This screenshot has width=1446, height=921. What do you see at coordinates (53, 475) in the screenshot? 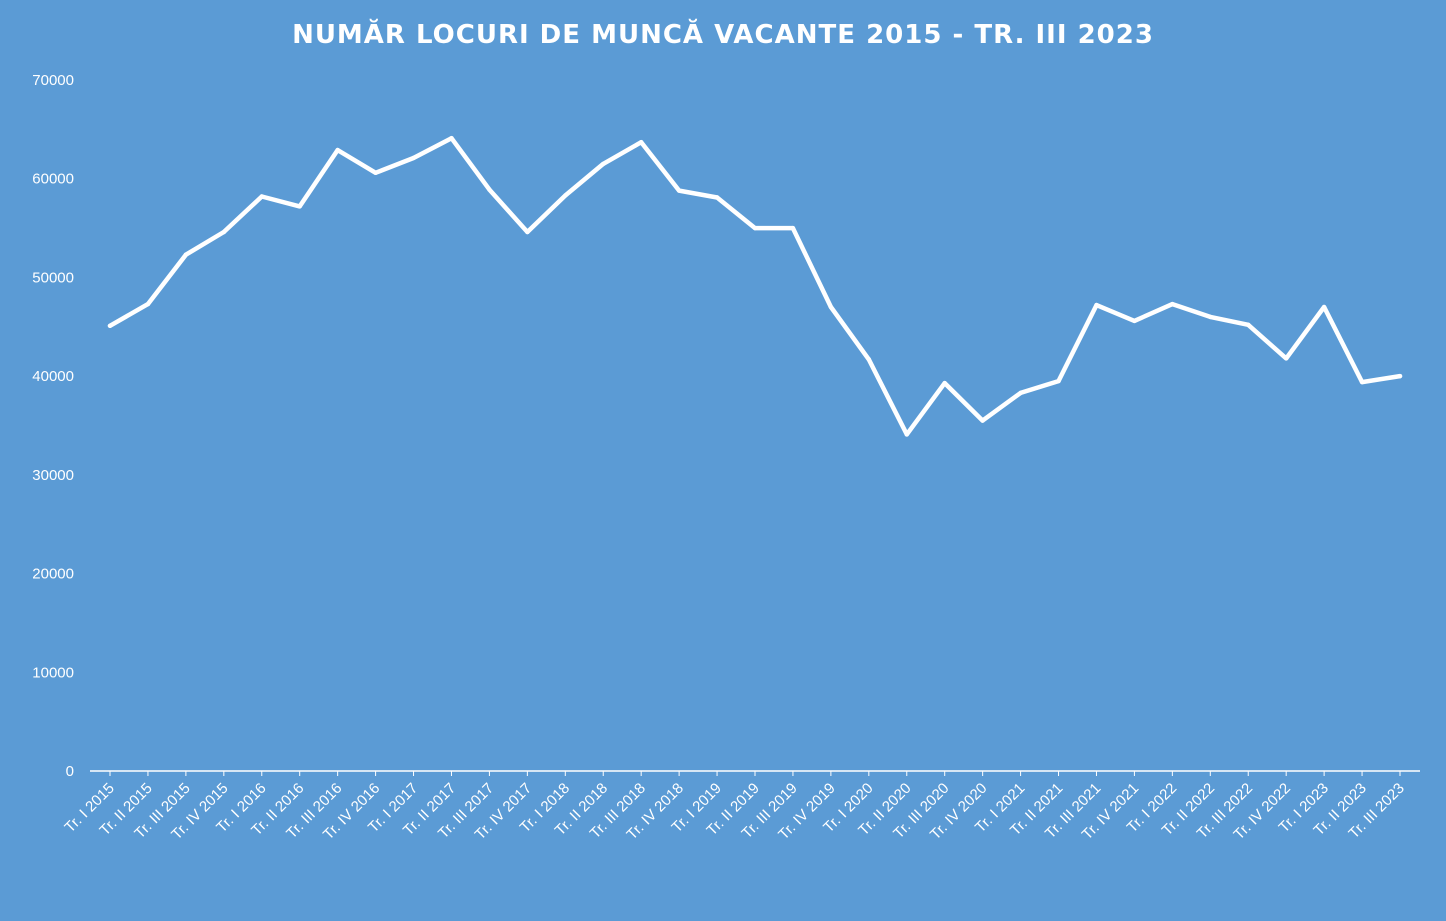
I see `y-tick-label: 30000` at bounding box center [53, 475].